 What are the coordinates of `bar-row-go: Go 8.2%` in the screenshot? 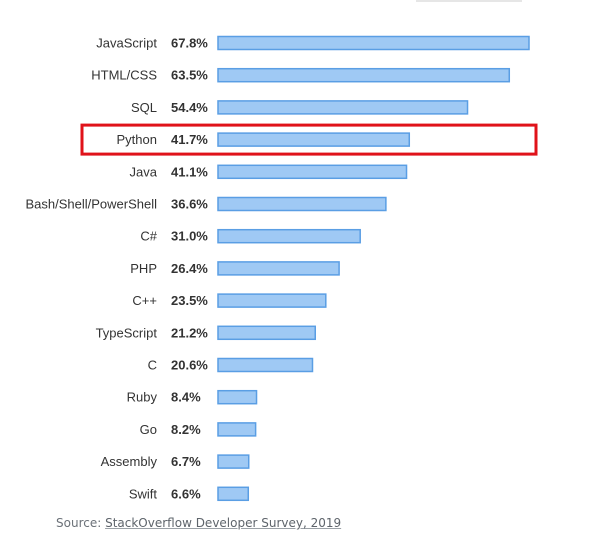 It's located at (198, 429).